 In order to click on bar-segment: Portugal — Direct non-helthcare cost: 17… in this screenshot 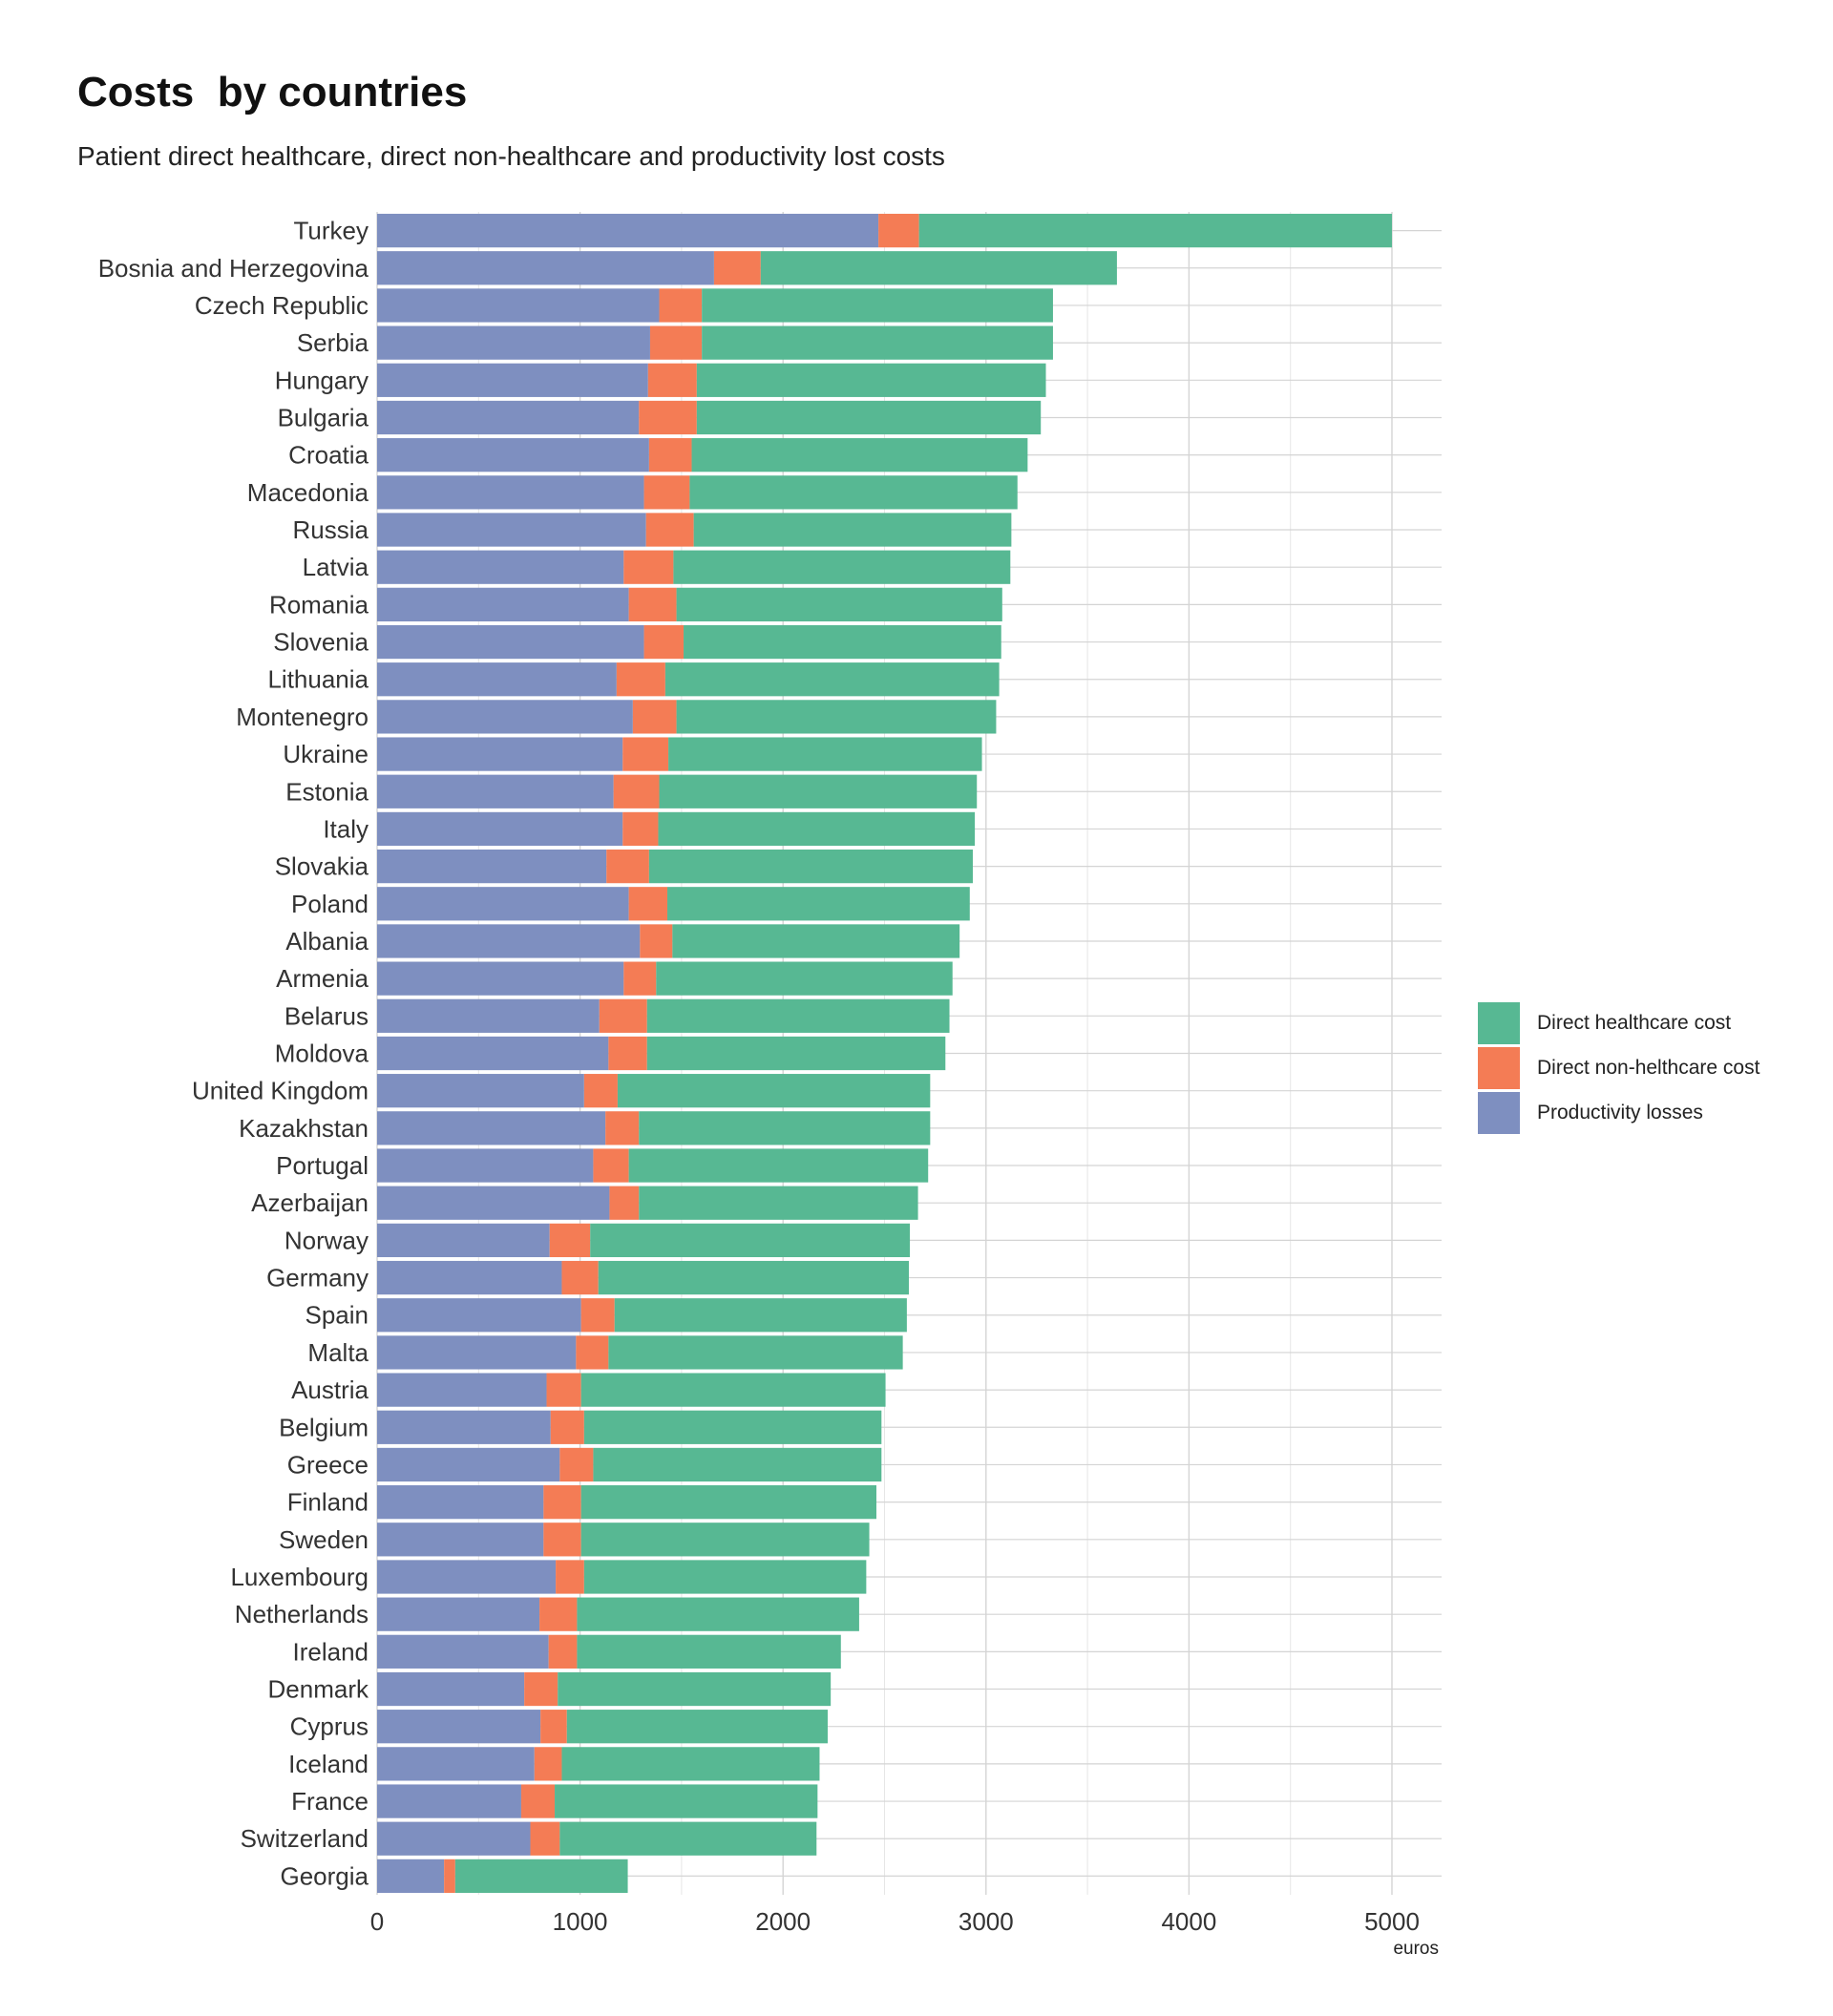, I will do `click(611, 1165)`.